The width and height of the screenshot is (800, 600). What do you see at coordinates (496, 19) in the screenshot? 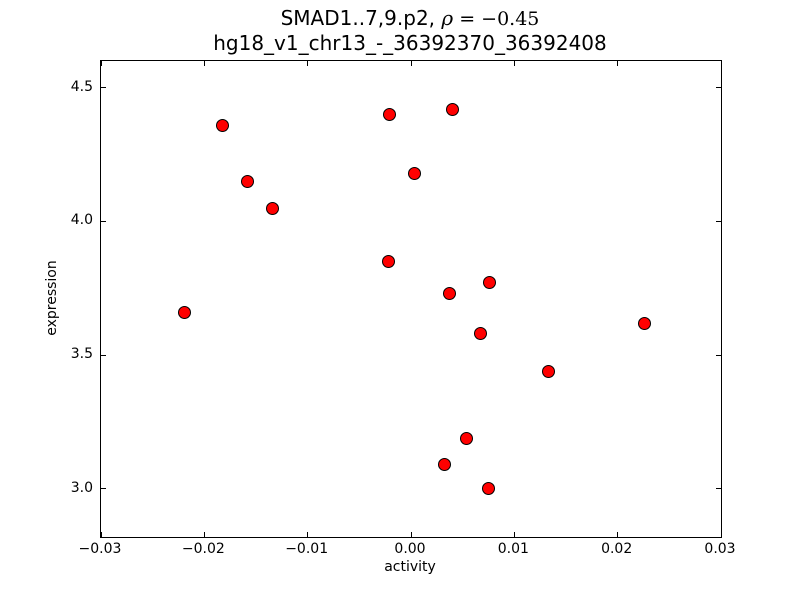
I see `rho-value: = −0.45` at bounding box center [496, 19].